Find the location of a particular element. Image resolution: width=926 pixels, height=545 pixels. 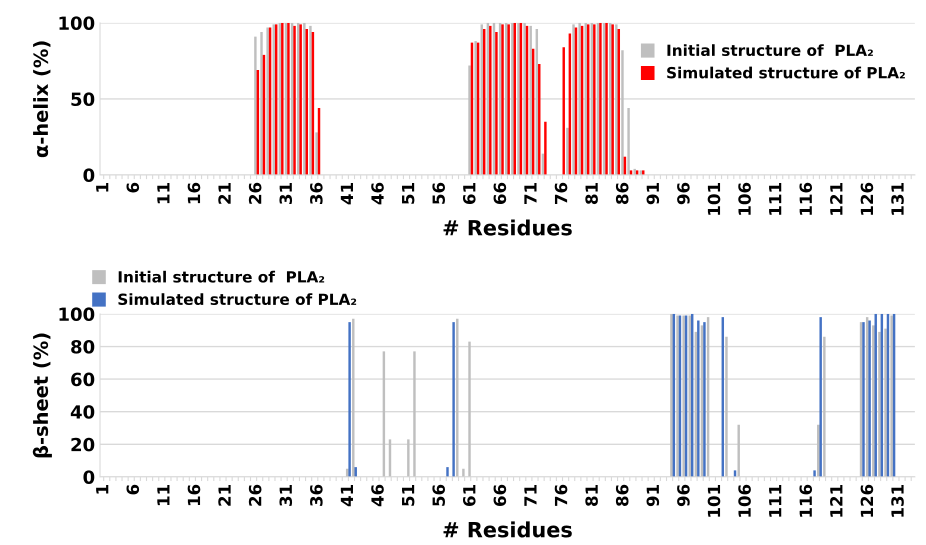

y-tick-label: 60 is located at coordinates (82, 379).